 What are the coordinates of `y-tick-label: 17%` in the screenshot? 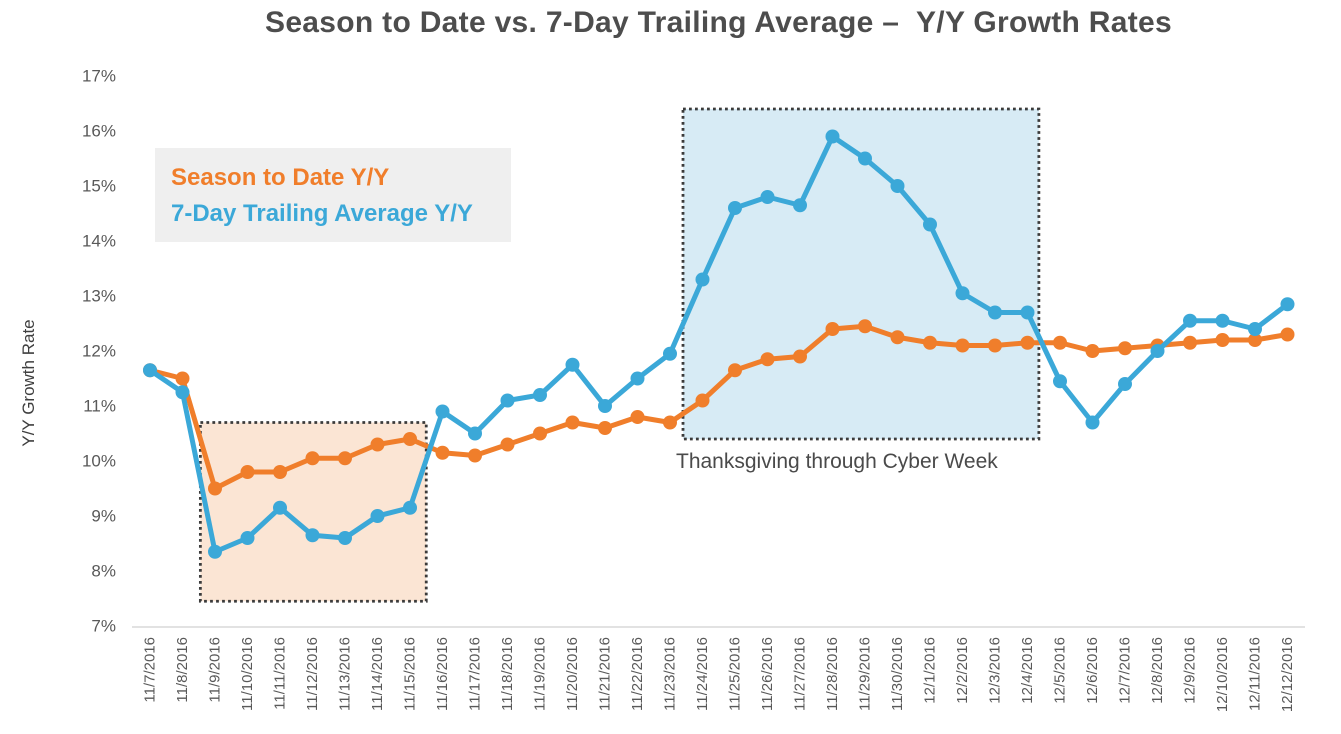 It's located at (99, 76).